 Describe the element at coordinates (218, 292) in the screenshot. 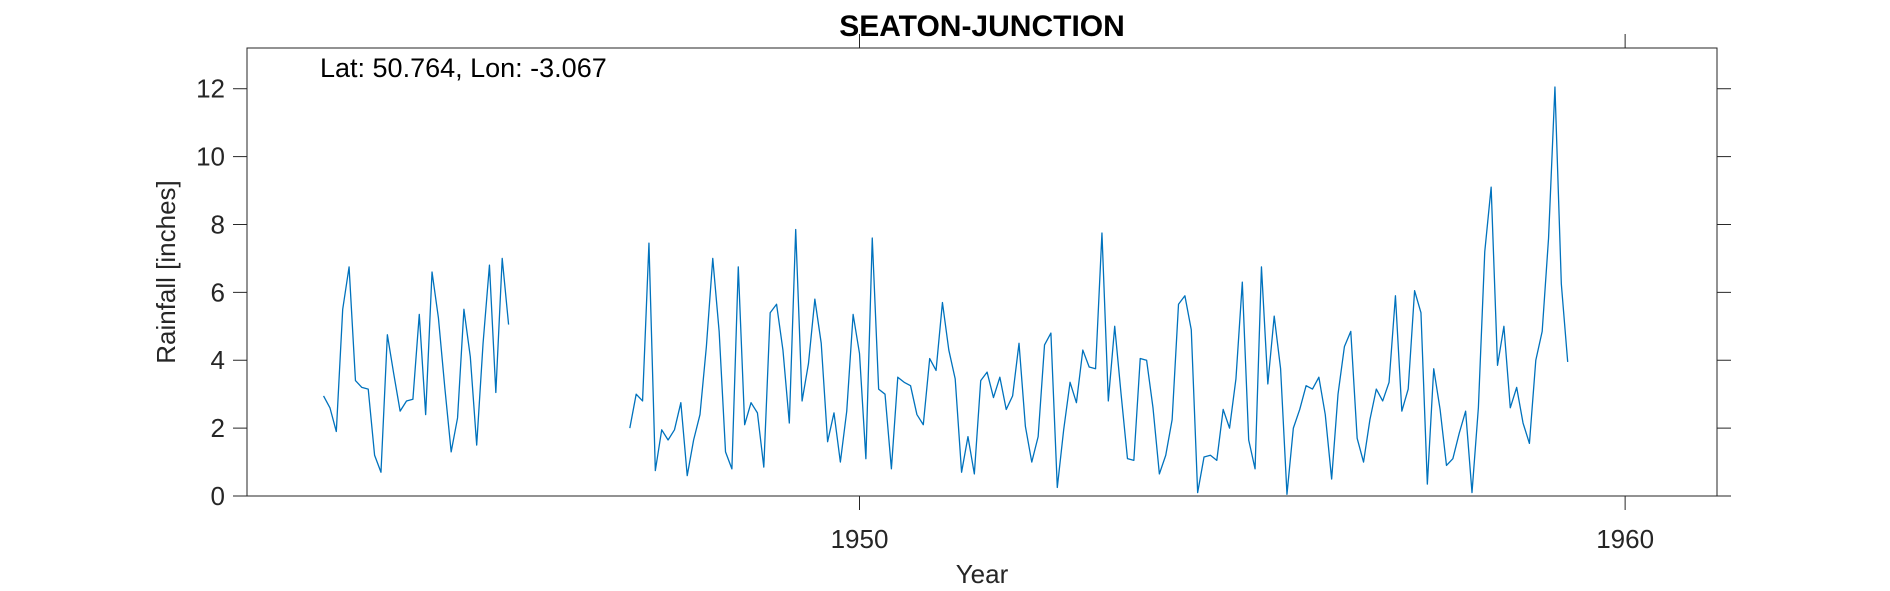

I see `y-tick-label-6: 6` at that location.